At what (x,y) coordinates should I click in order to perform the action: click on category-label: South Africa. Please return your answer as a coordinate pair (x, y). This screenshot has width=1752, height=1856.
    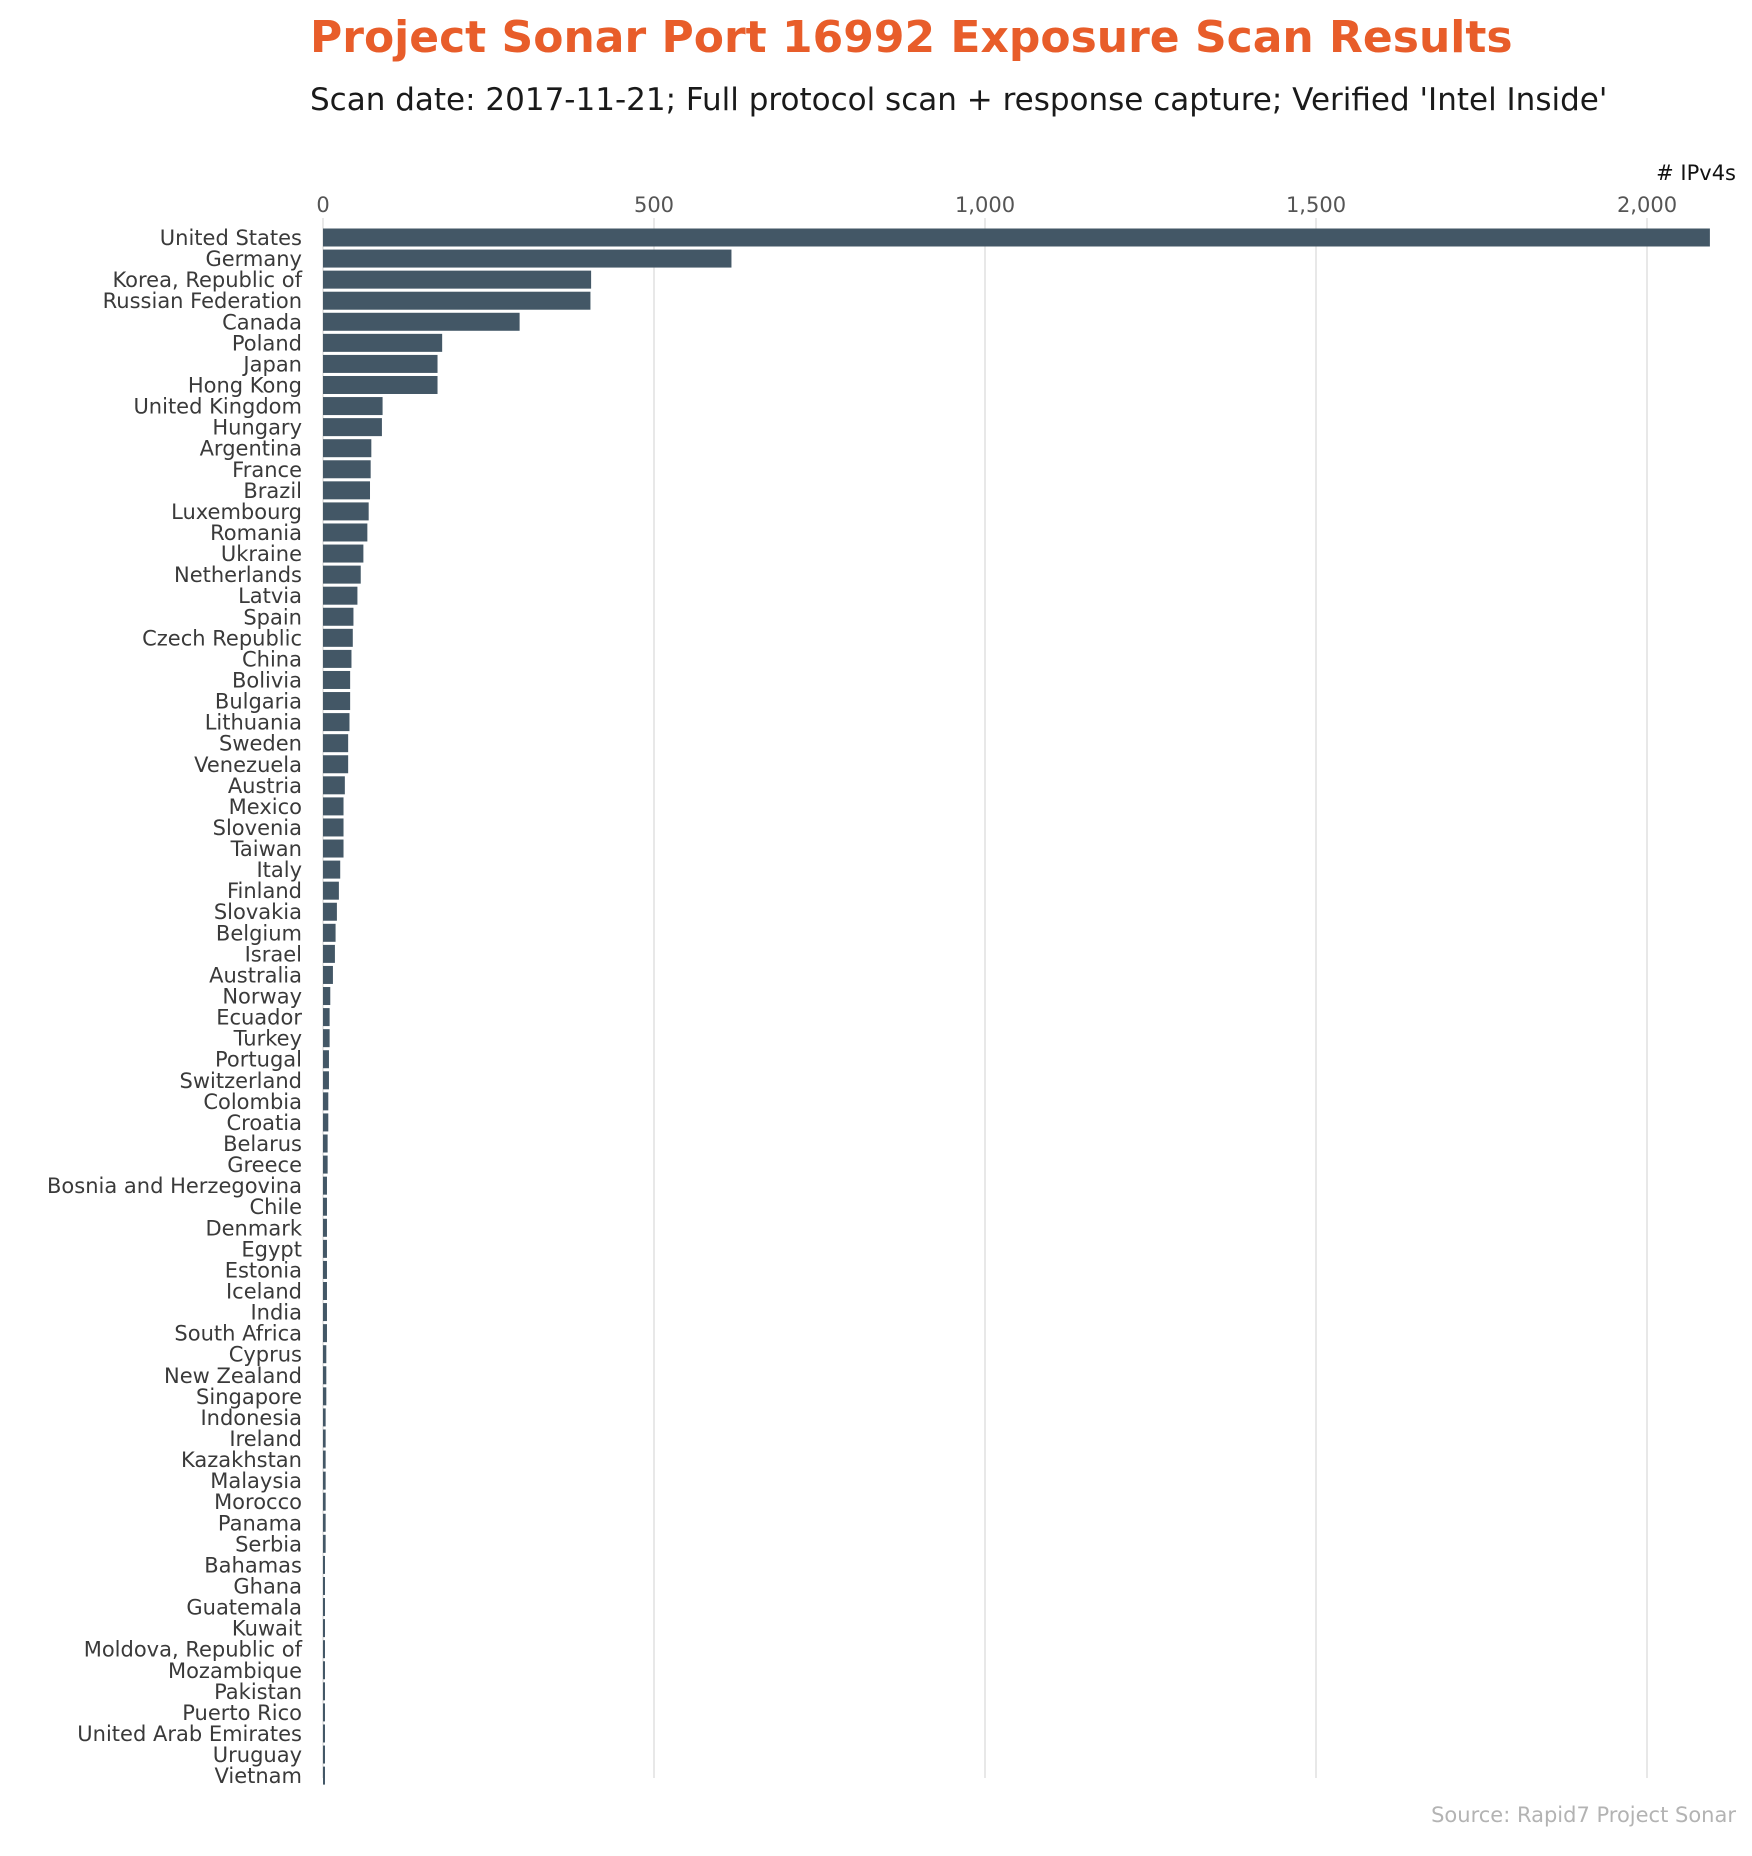
    Looking at the image, I should click on (238, 1334).